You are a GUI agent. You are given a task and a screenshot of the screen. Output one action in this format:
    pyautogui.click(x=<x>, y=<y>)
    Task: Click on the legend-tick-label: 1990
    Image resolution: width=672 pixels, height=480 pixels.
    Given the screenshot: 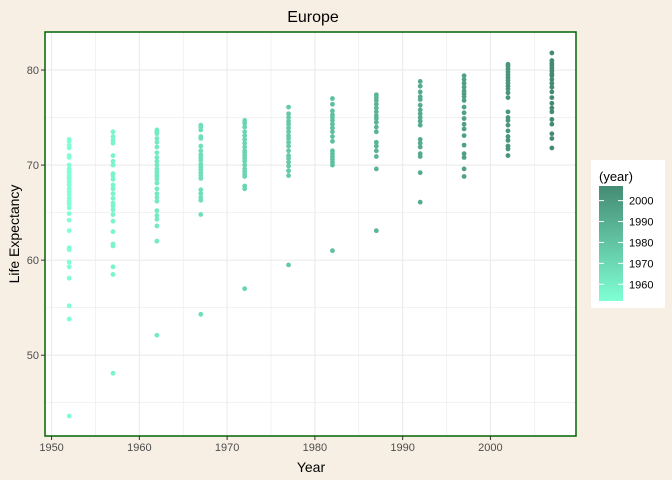 What is the action you would take?
    pyautogui.click(x=641, y=223)
    